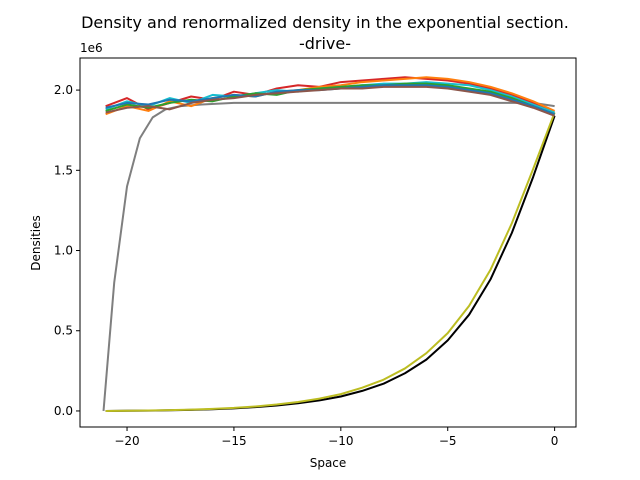 The height and width of the screenshot is (480, 640). What do you see at coordinates (63, 251) in the screenshot?
I see `y-tick-label: 1.0` at bounding box center [63, 251].